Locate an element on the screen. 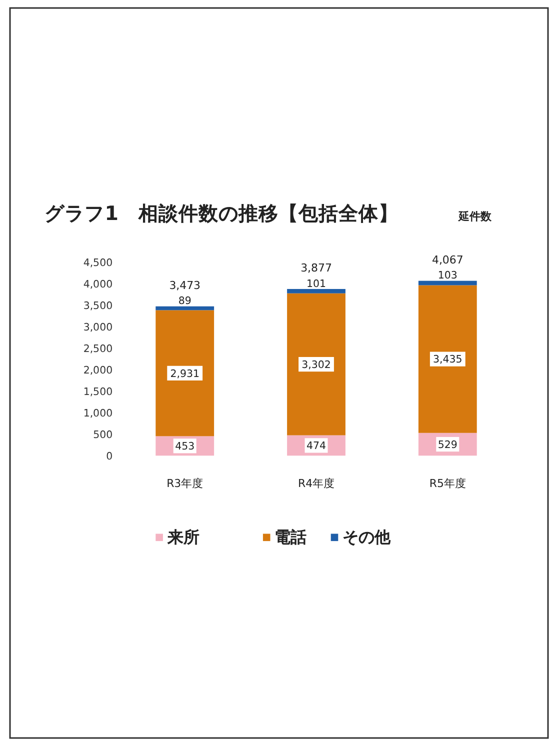  y-tick-label: 2,500 is located at coordinates (98, 349).